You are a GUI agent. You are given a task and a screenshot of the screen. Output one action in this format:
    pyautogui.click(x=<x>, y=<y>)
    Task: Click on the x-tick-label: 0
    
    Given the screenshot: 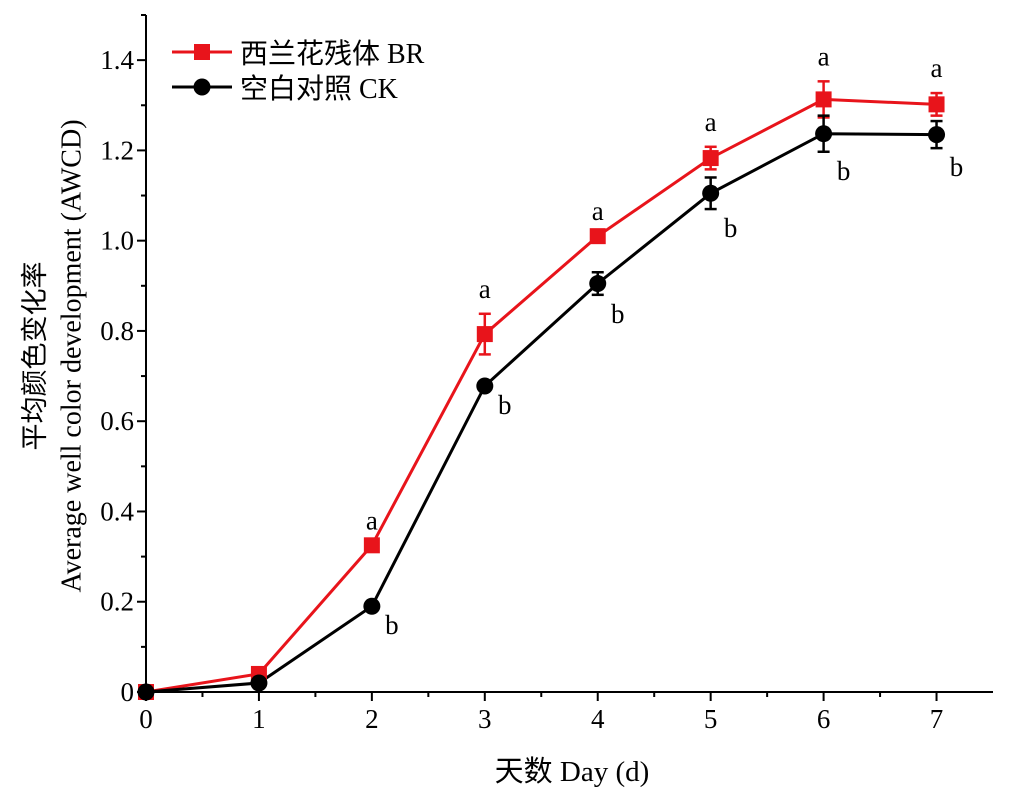 What is the action you would take?
    pyautogui.click(x=146, y=719)
    